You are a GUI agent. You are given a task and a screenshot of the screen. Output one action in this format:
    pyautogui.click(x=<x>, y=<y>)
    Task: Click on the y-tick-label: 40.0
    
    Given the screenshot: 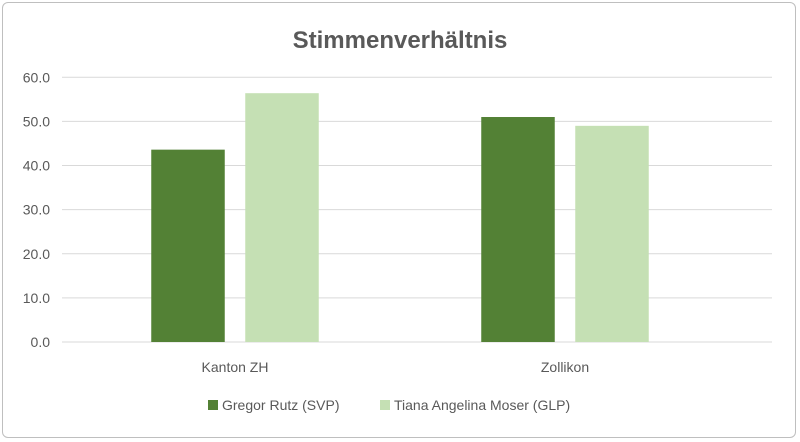 What is the action you would take?
    pyautogui.click(x=36, y=166)
    